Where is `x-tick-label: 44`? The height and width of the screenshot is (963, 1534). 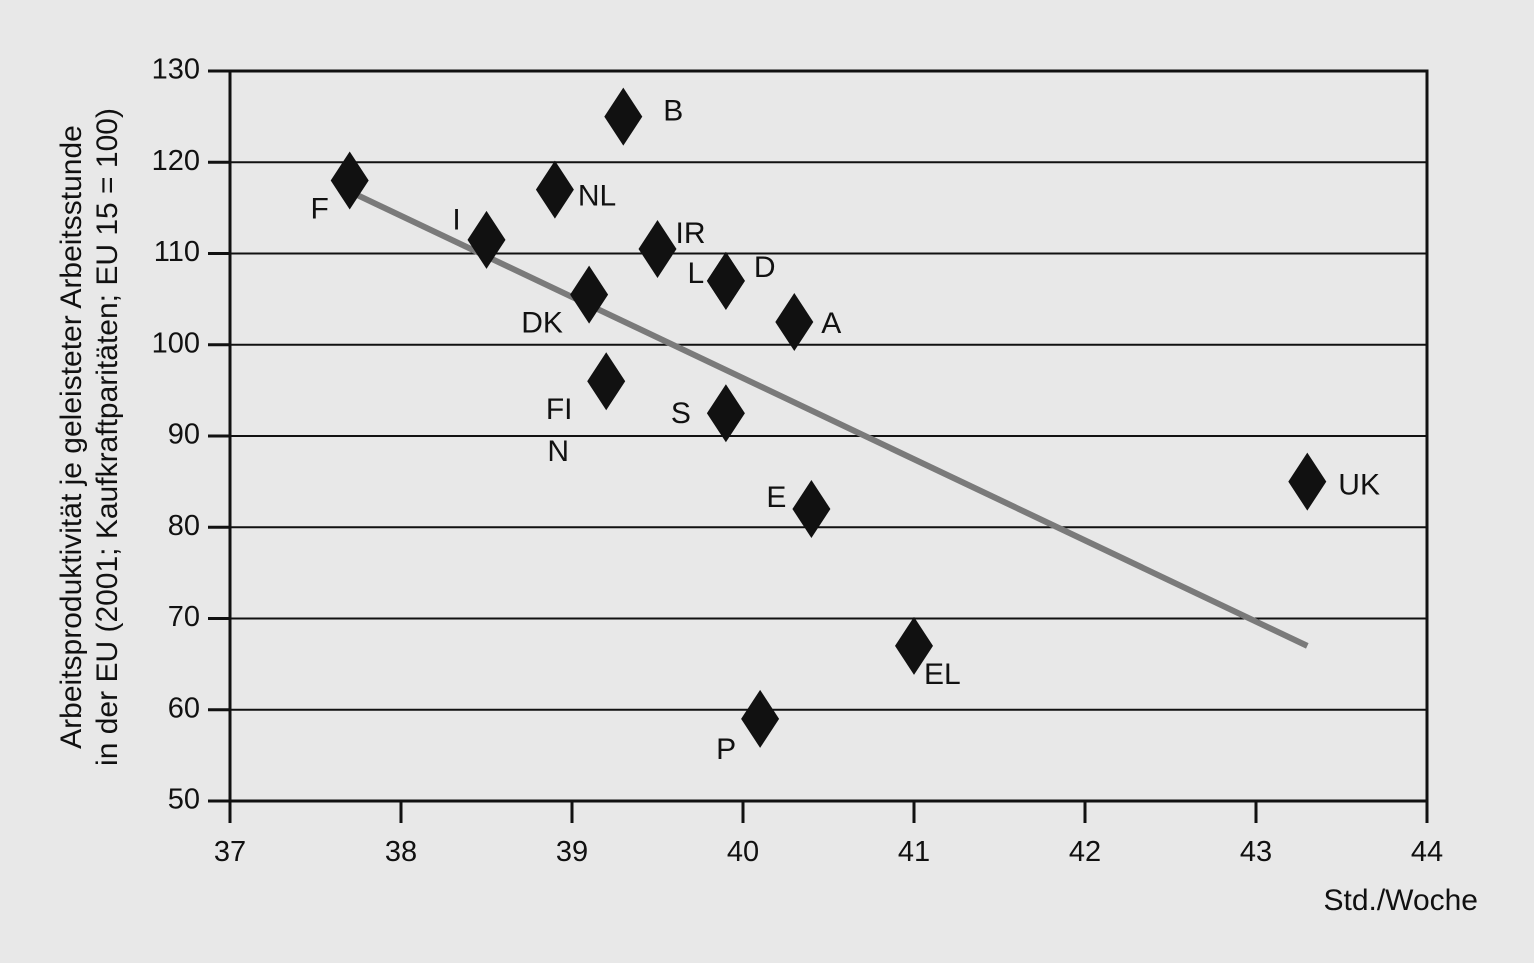 x-tick-label: 44 is located at coordinates (1427, 852).